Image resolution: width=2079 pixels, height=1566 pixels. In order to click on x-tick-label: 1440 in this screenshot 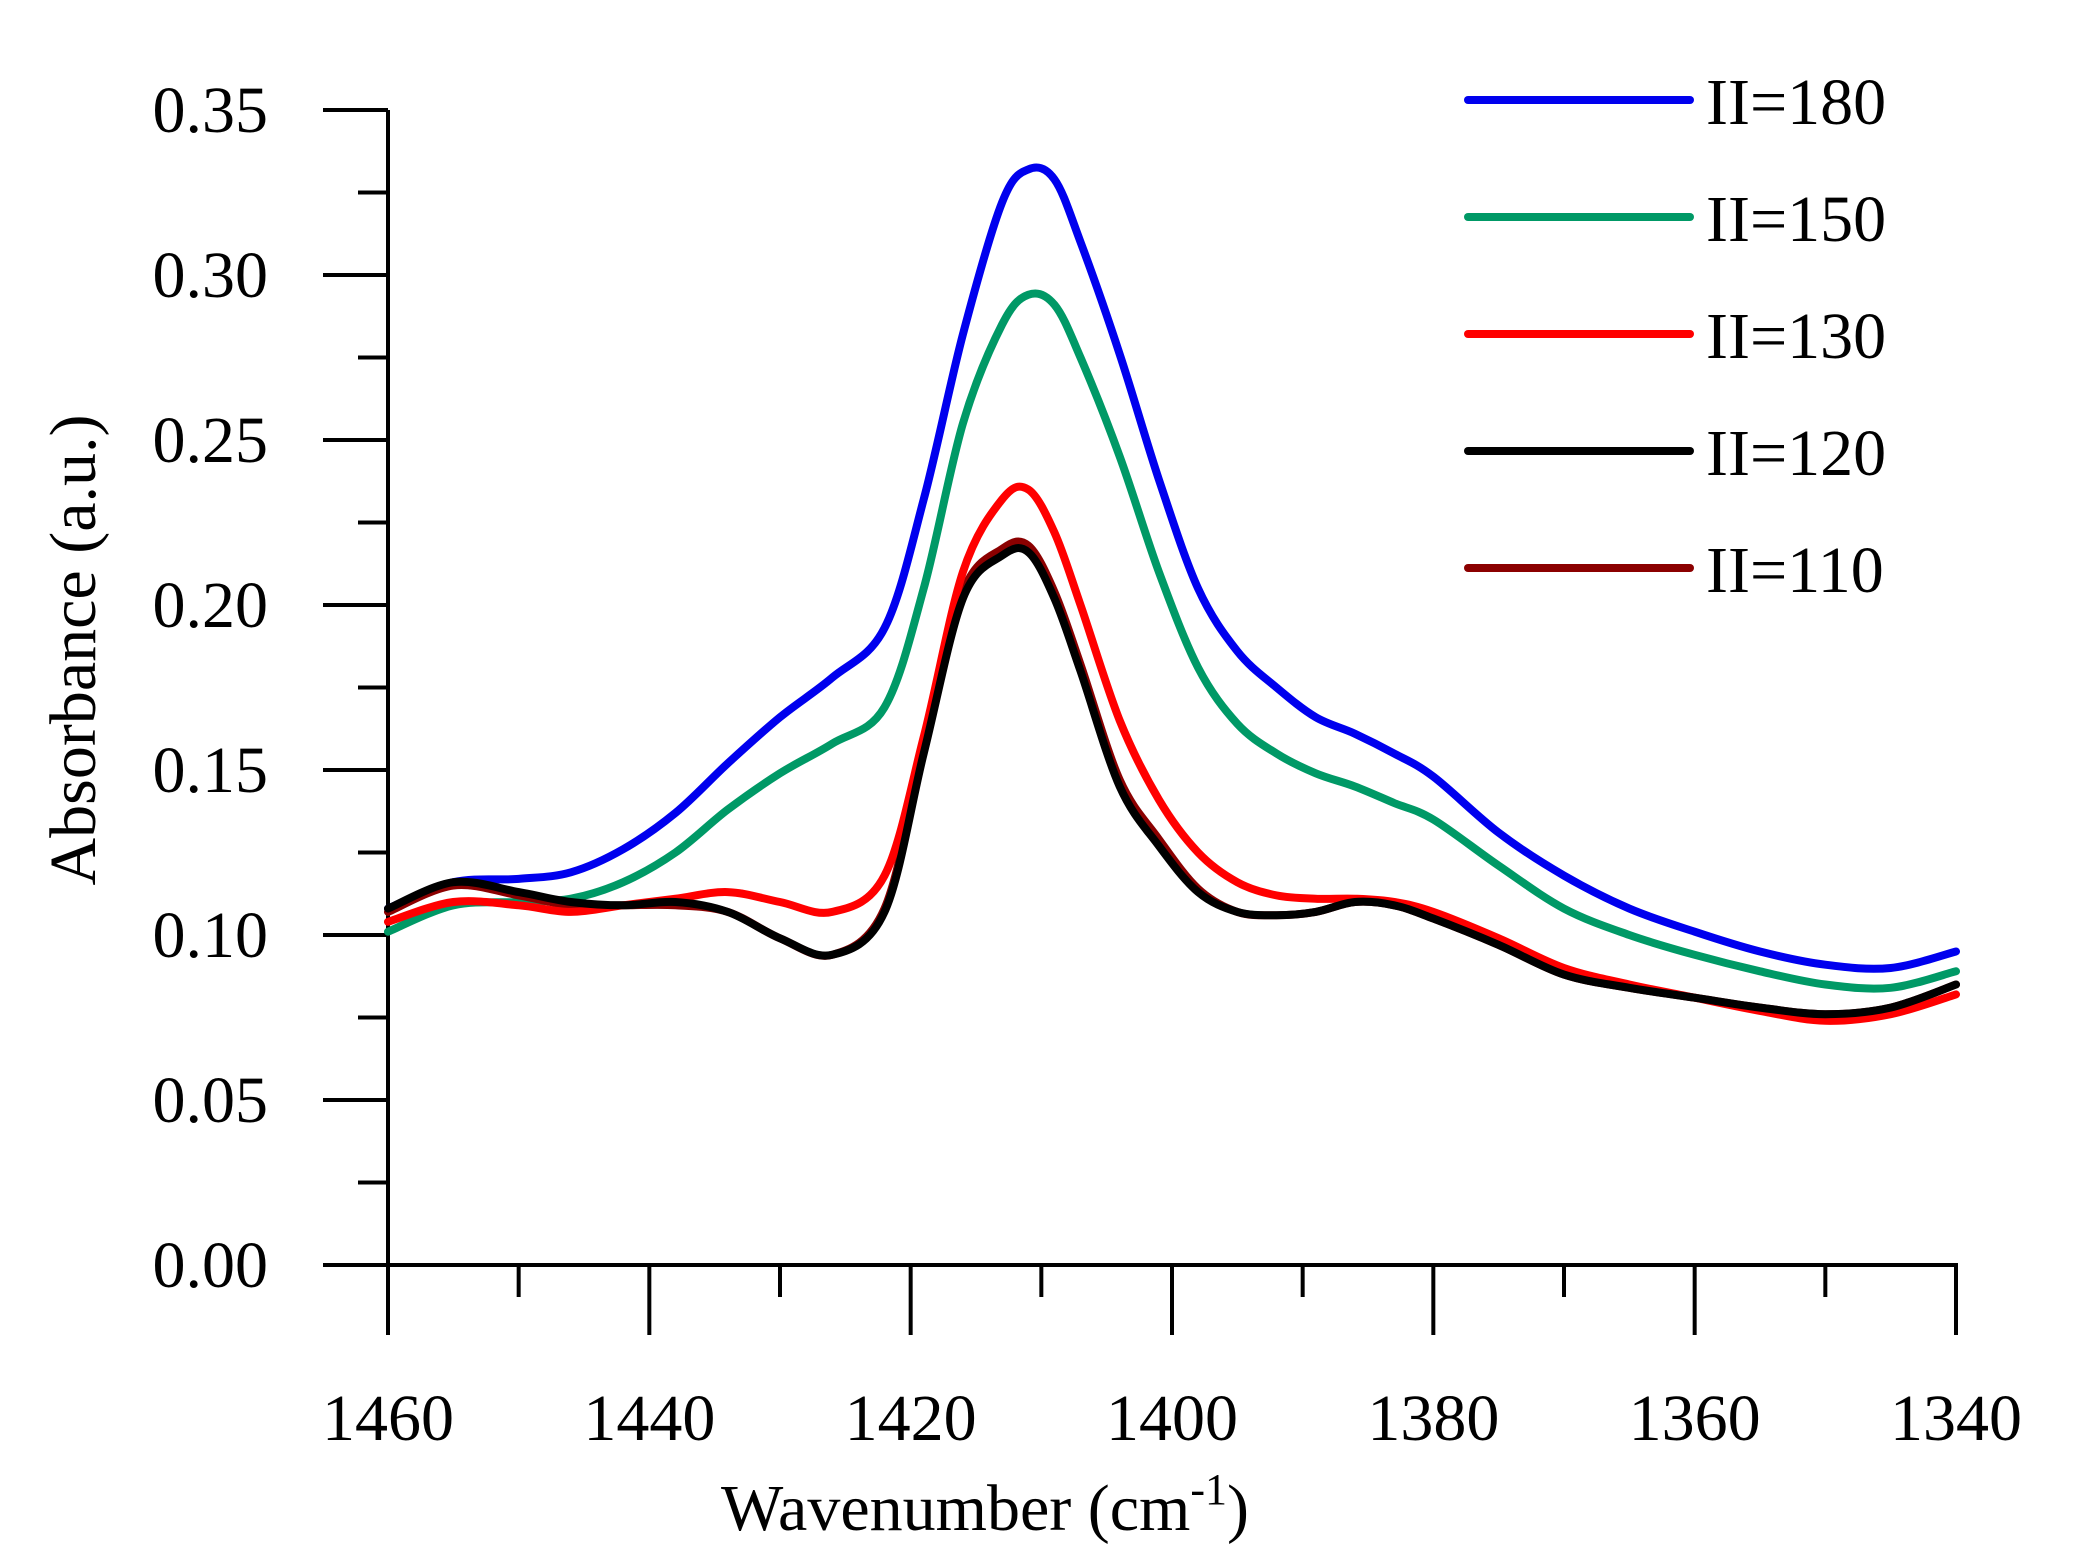, I will do `click(649, 1418)`.